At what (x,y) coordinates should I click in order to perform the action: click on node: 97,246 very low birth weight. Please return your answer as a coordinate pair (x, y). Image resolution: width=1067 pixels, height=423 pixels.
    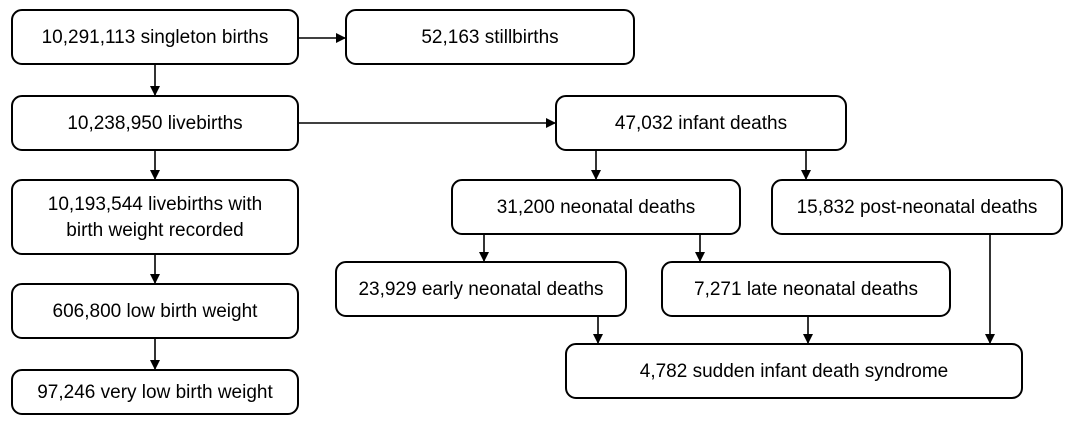
    Looking at the image, I should click on (155, 392).